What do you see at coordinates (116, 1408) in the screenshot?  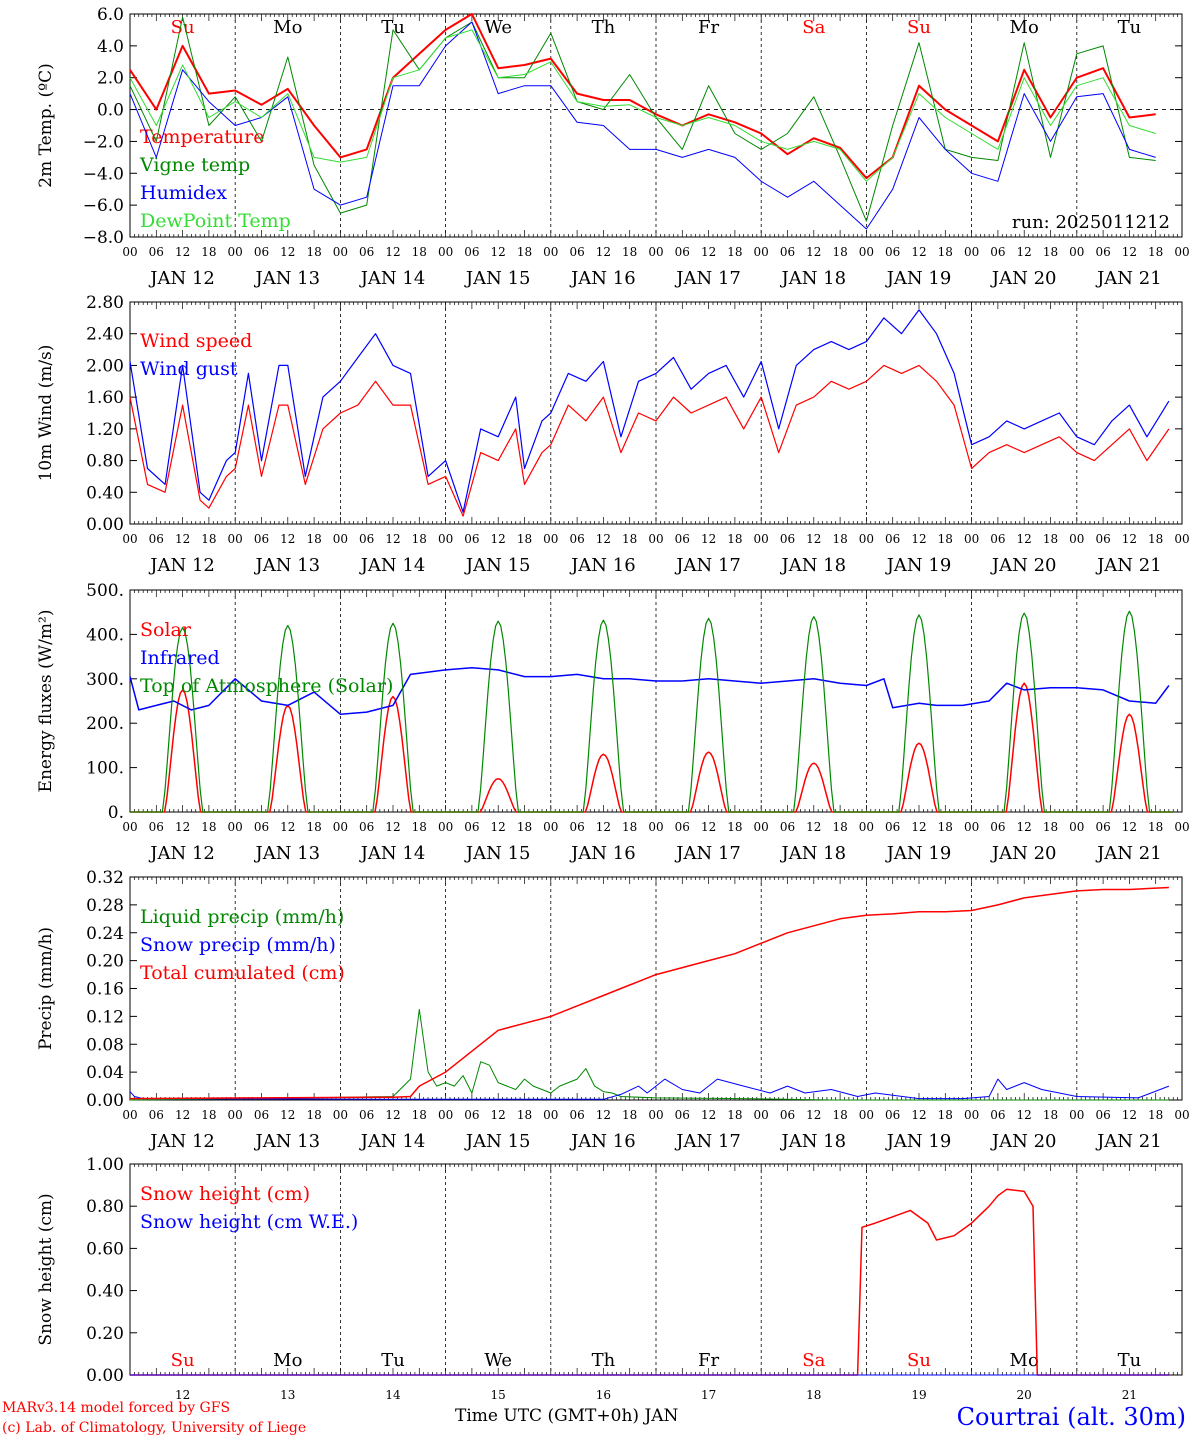 I see `model-credit: MARv3.14 model forced by GFS` at bounding box center [116, 1408].